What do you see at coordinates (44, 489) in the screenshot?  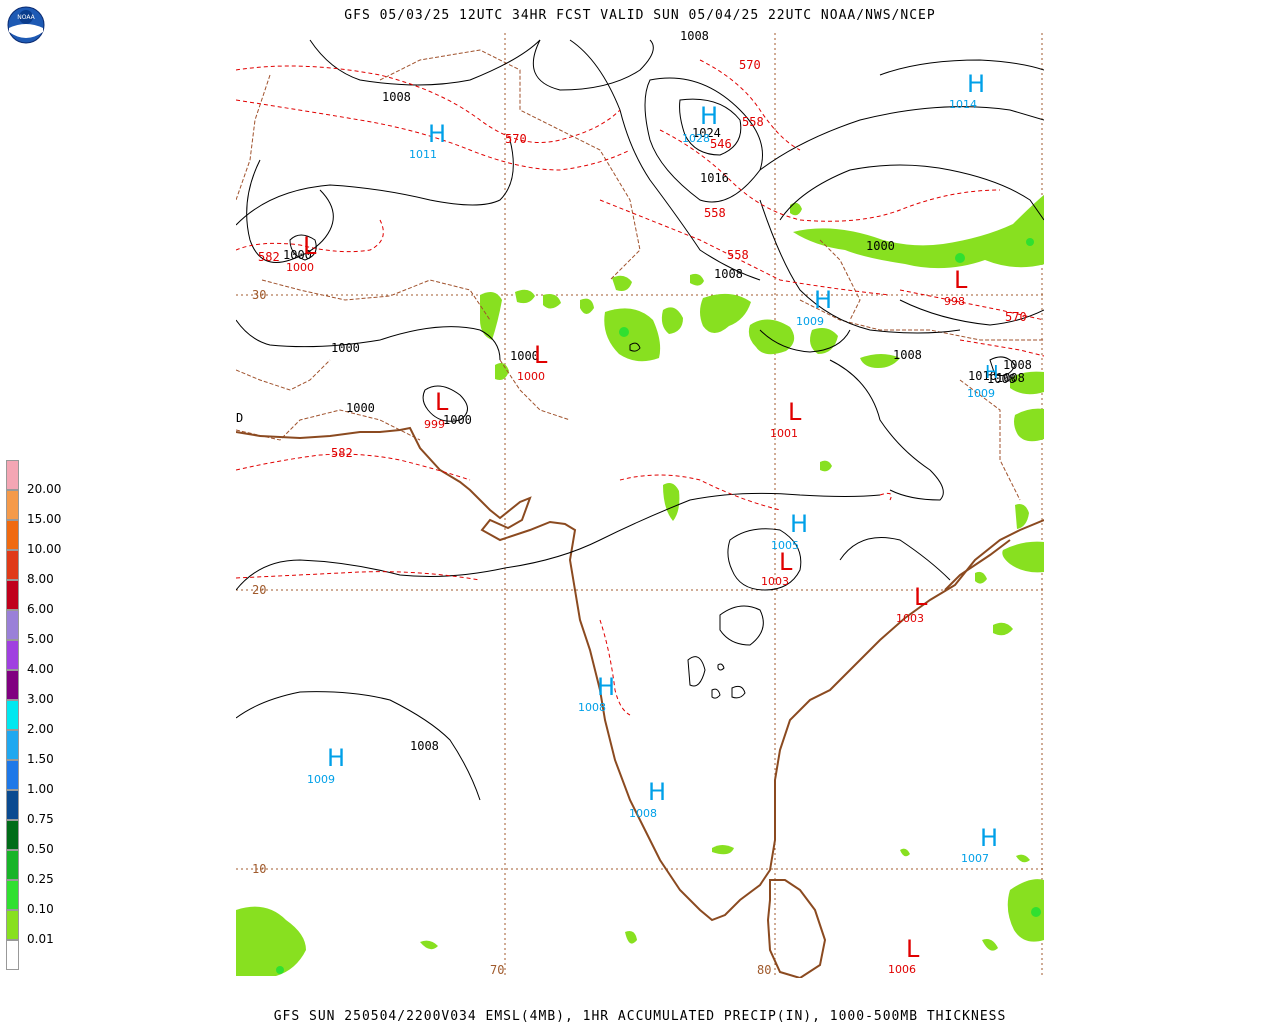 I see `legend-label: 20.00` at bounding box center [44, 489].